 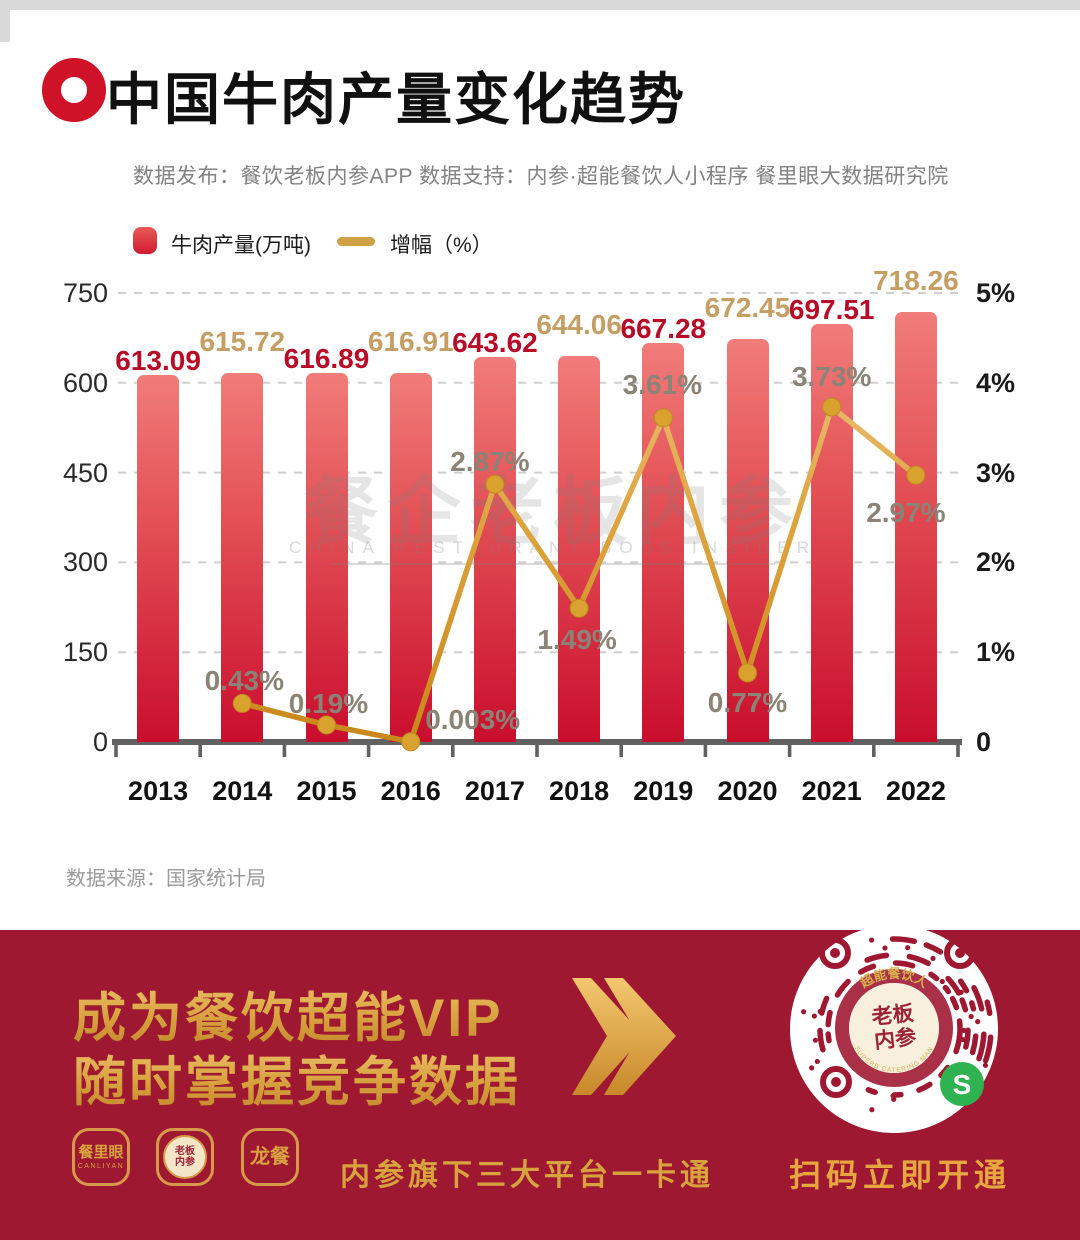 What do you see at coordinates (916, 280) in the screenshot?
I see `bar-value-label-2022: 718.26` at bounding box center [916, 280].